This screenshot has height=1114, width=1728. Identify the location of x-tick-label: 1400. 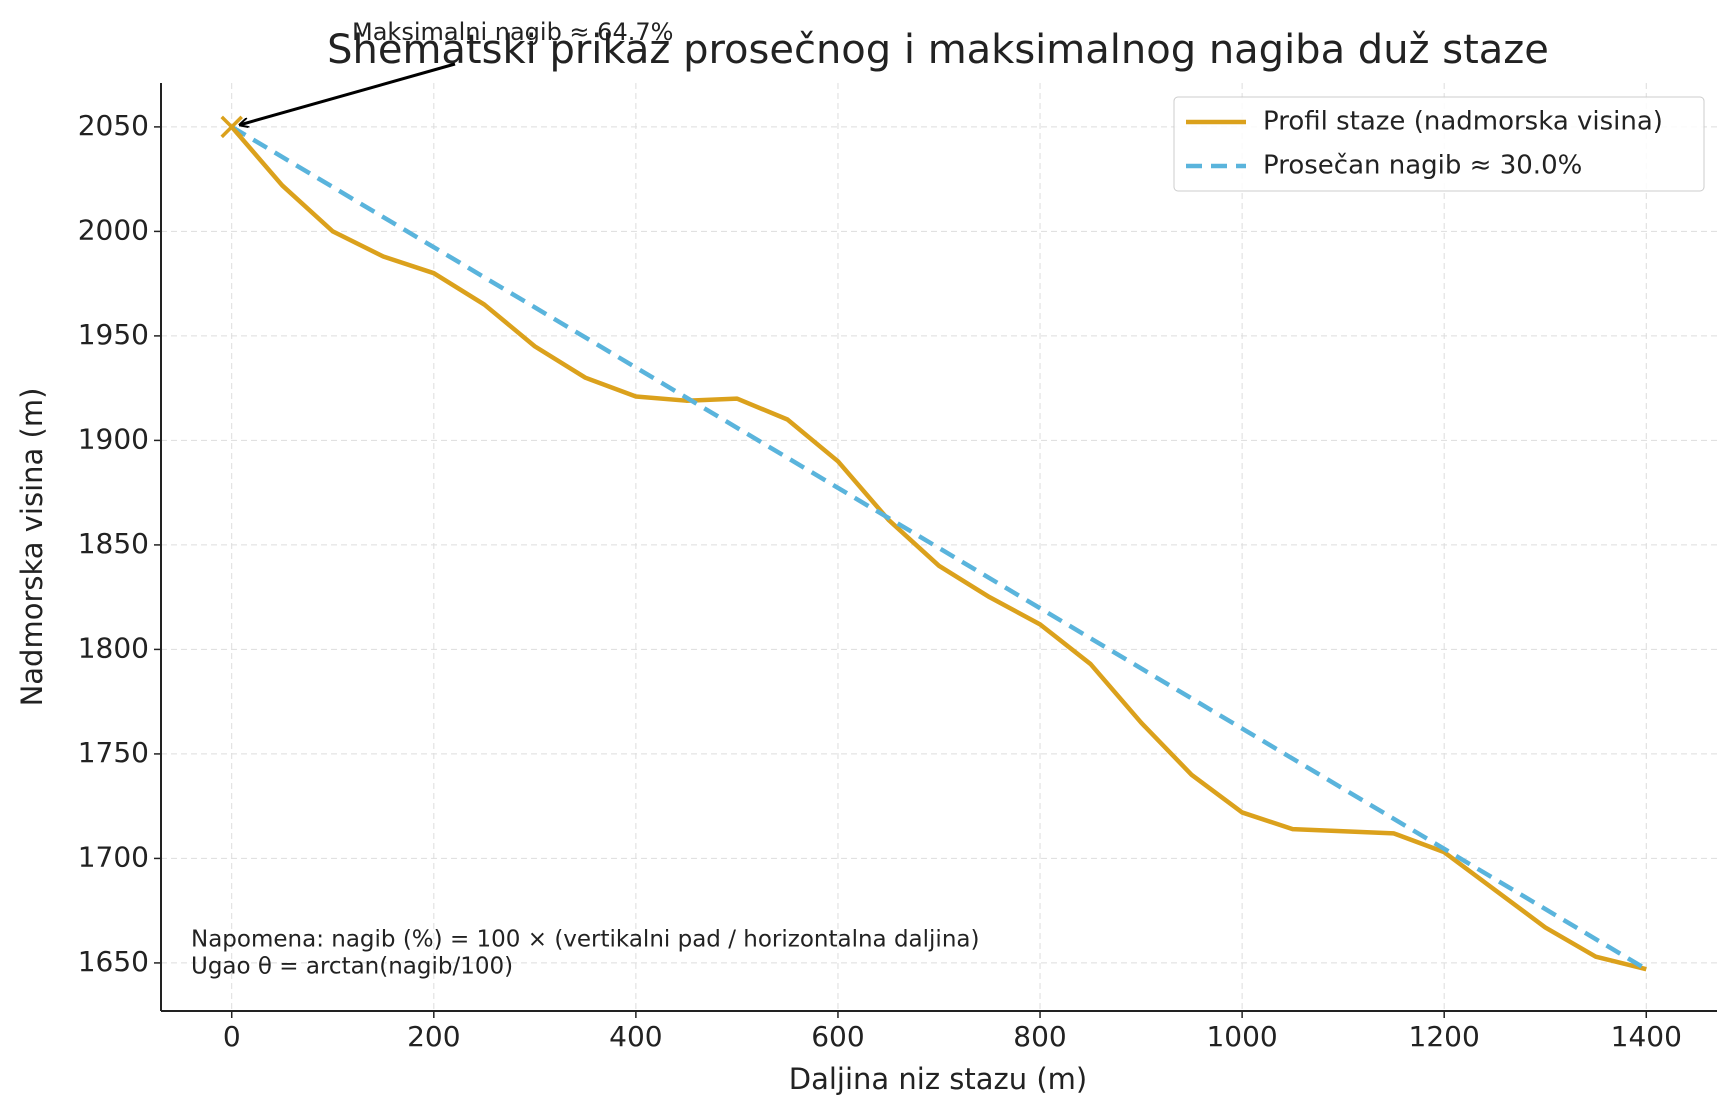
(1646, 1036).